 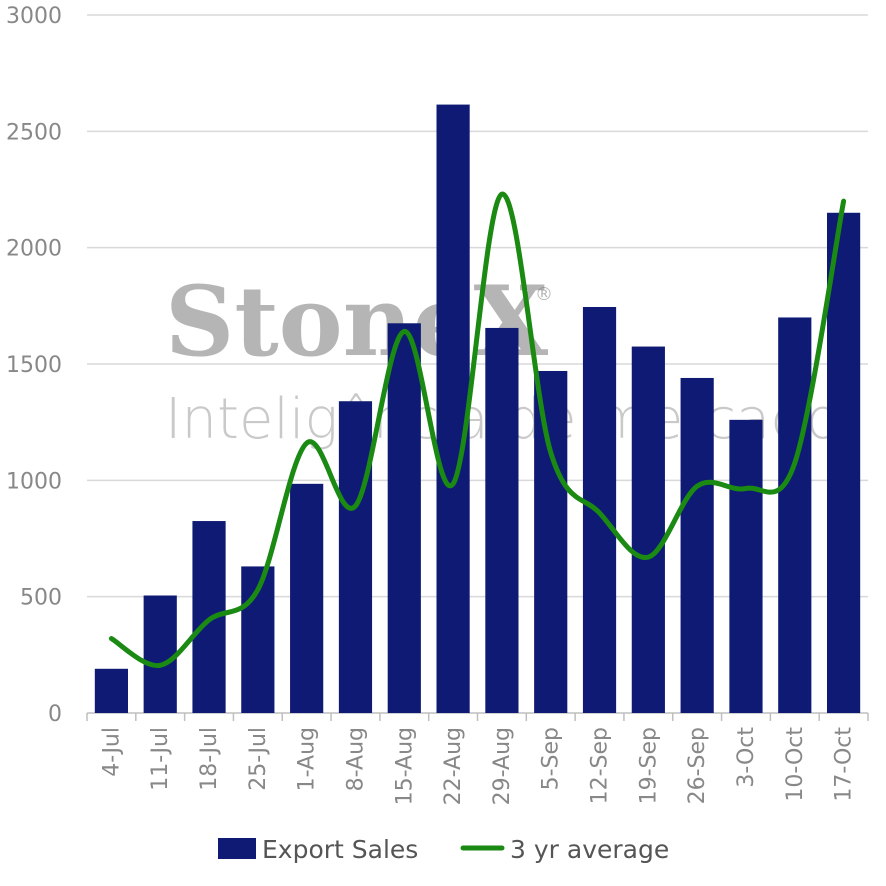 What do you see at coordinates (697, 765) in the screenshot?
I see `x-tick-label: 26-Sep` at bounding box center [697, 765].